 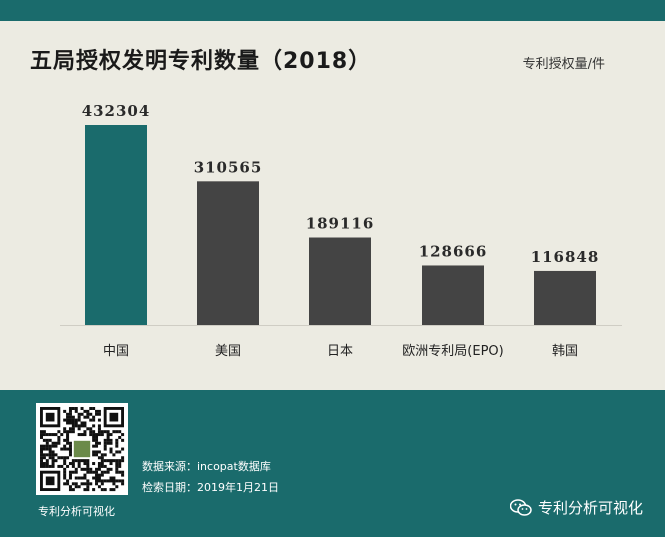 I want to click on category-label-1: 美国, so click(x=228, y=351).